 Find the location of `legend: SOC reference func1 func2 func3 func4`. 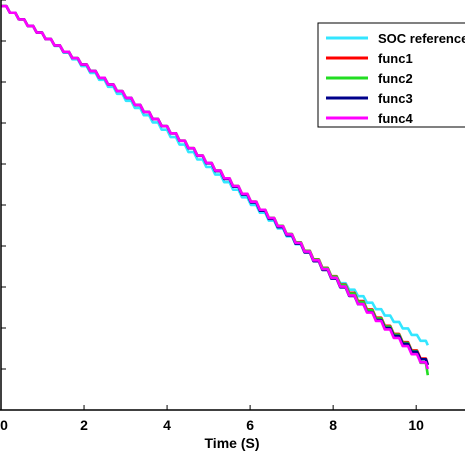

legend: SOC reference func1 func2 func3 func4 is located at coordinates (391, 75).